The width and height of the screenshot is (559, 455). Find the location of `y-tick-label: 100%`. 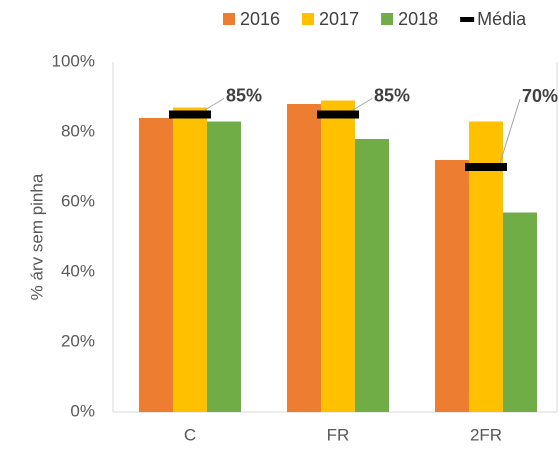

y-tick-label: 100% is located at coordinates (73, 60).